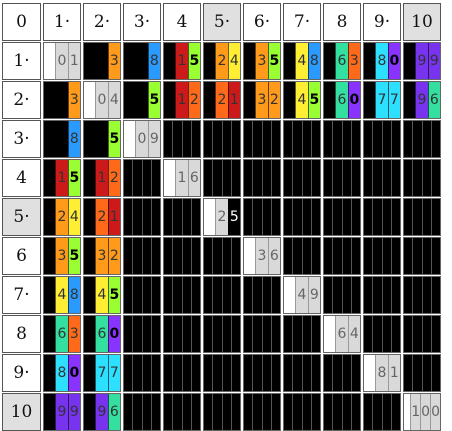  What do you see at coordinates (62, 100) in the screenshot?
I see `product-cell-2-1: 3` at bounding box center [62, 100].